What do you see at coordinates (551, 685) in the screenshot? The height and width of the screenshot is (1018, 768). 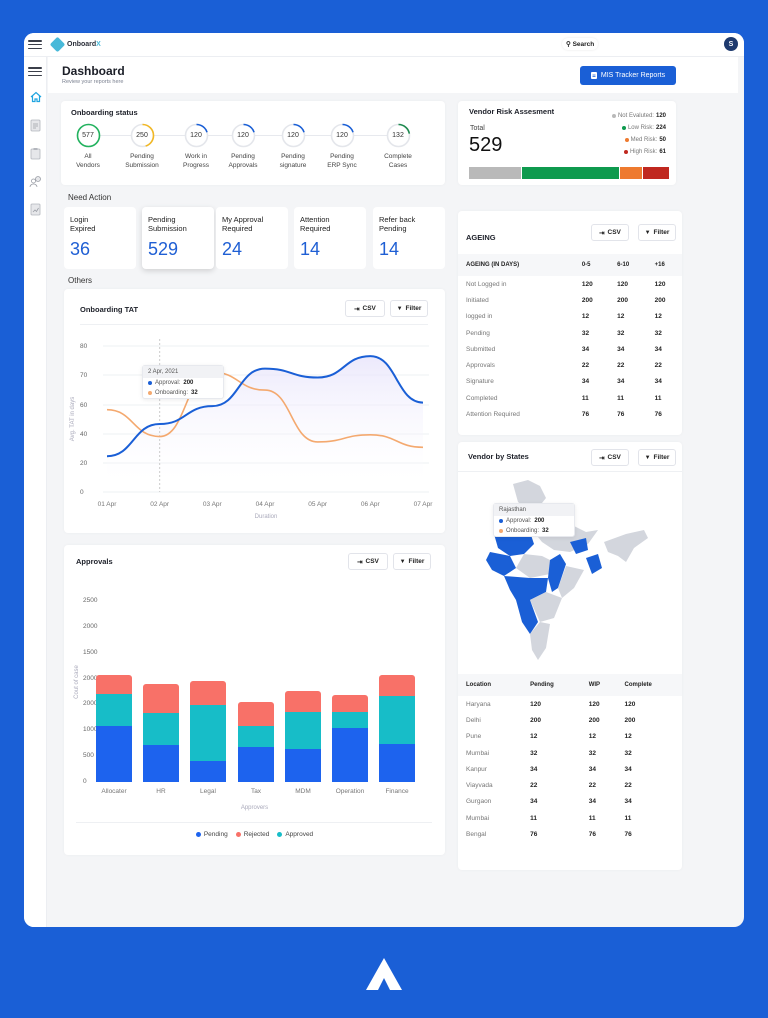 I see `column-header: Pending` at bounding box center [551, 685].